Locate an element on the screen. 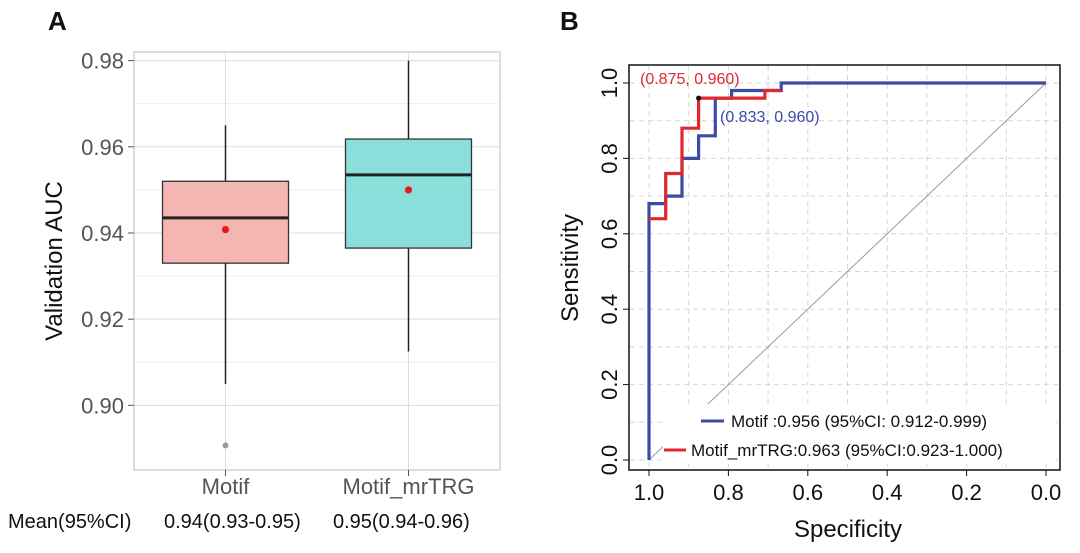 The height and width of the screenshot is (553, 1080). x-tick-label-b: 0.8 is located at coordinates (728, 492).